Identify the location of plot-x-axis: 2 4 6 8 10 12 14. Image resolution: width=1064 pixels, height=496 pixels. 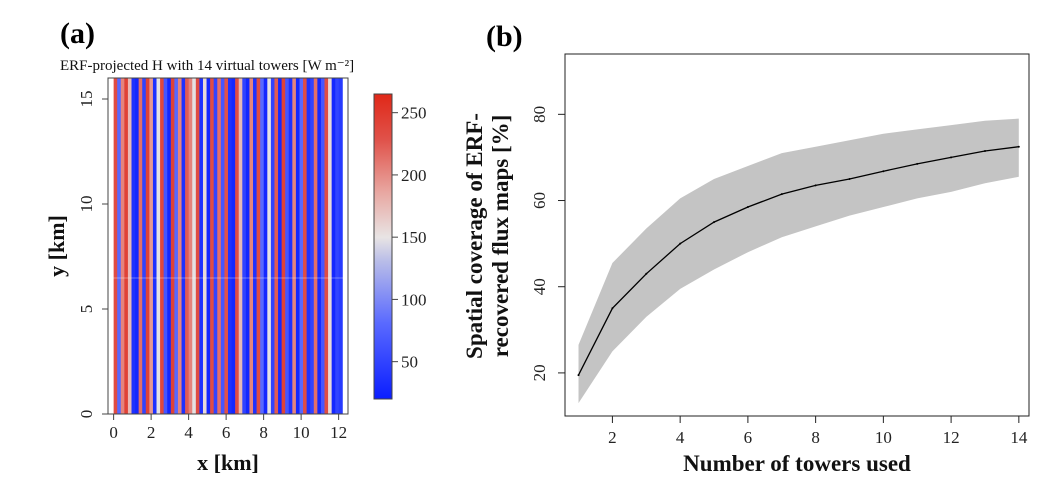
(818, 431).